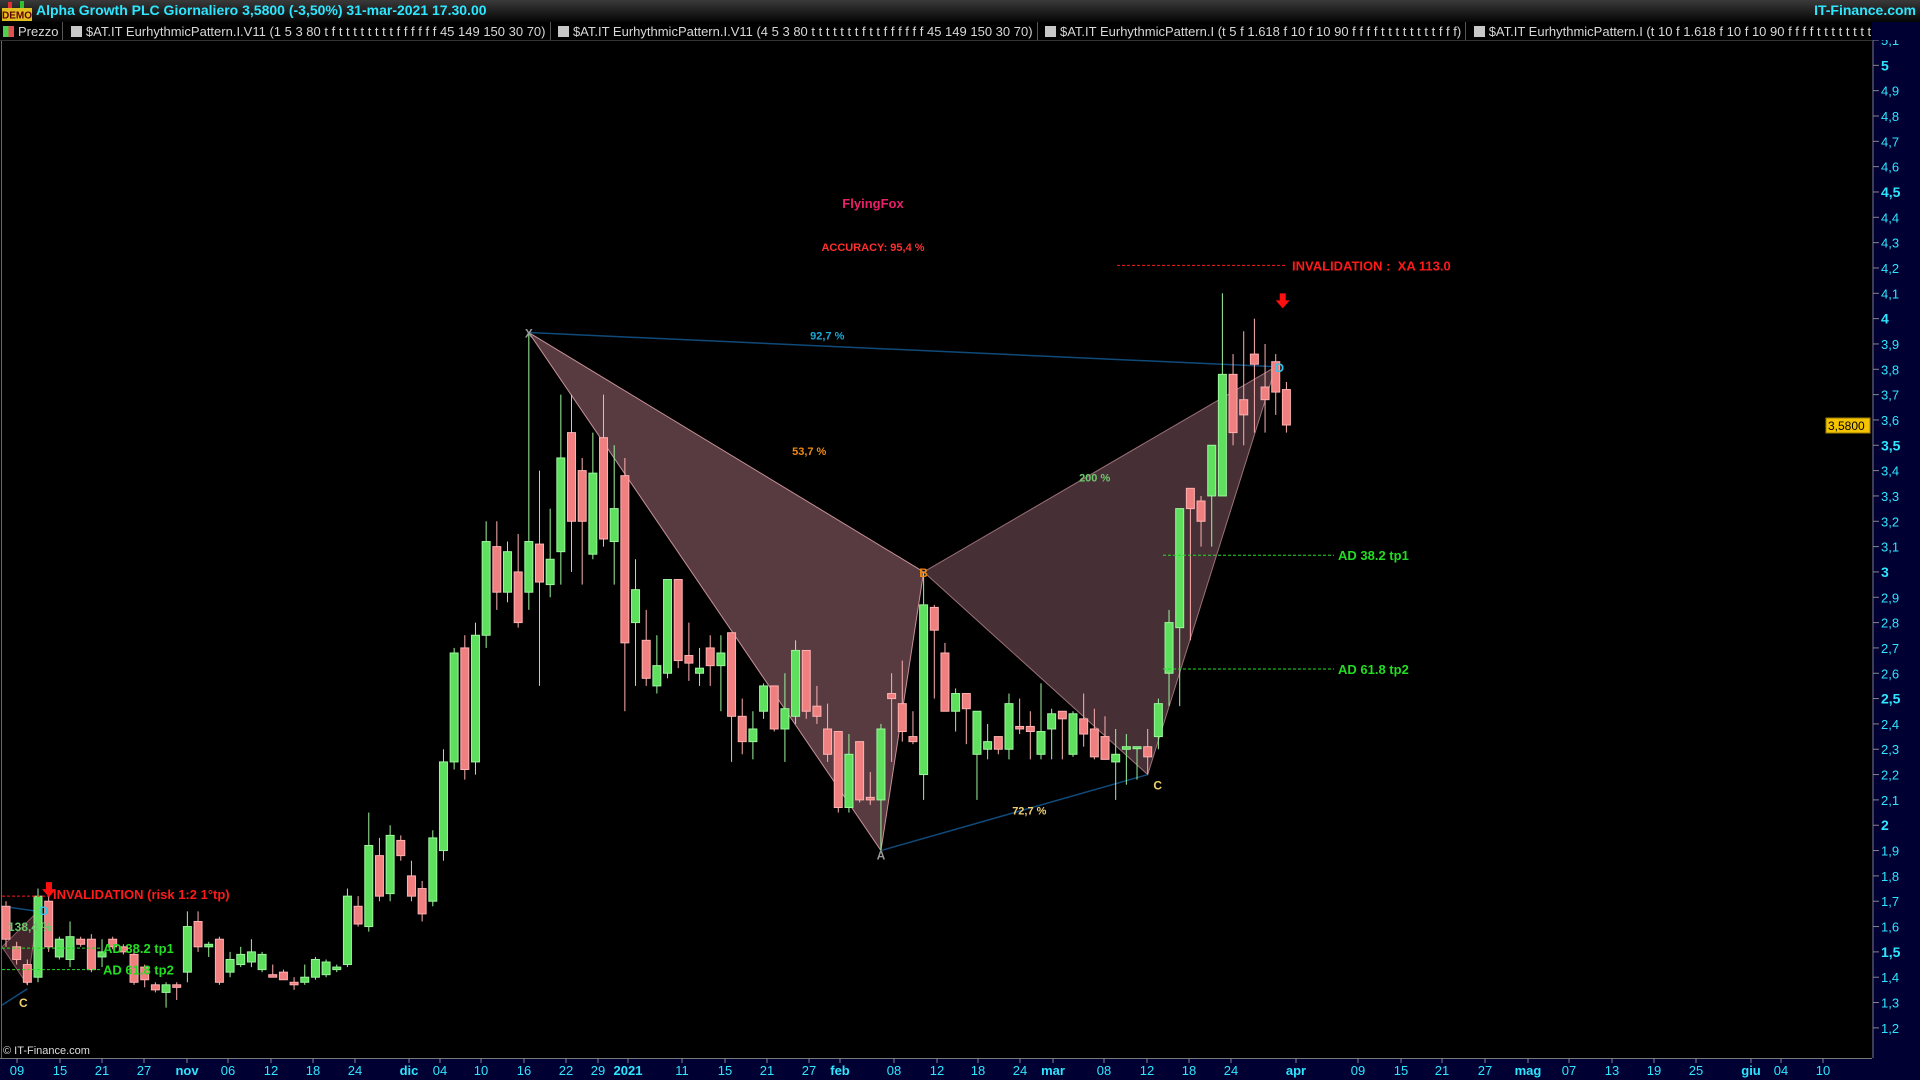 This screenshot has height=1080, width=1920. Describe the element at coordinates (1890, 116) in the screenshot. I see `y-tick-label: 4,8` at that location.